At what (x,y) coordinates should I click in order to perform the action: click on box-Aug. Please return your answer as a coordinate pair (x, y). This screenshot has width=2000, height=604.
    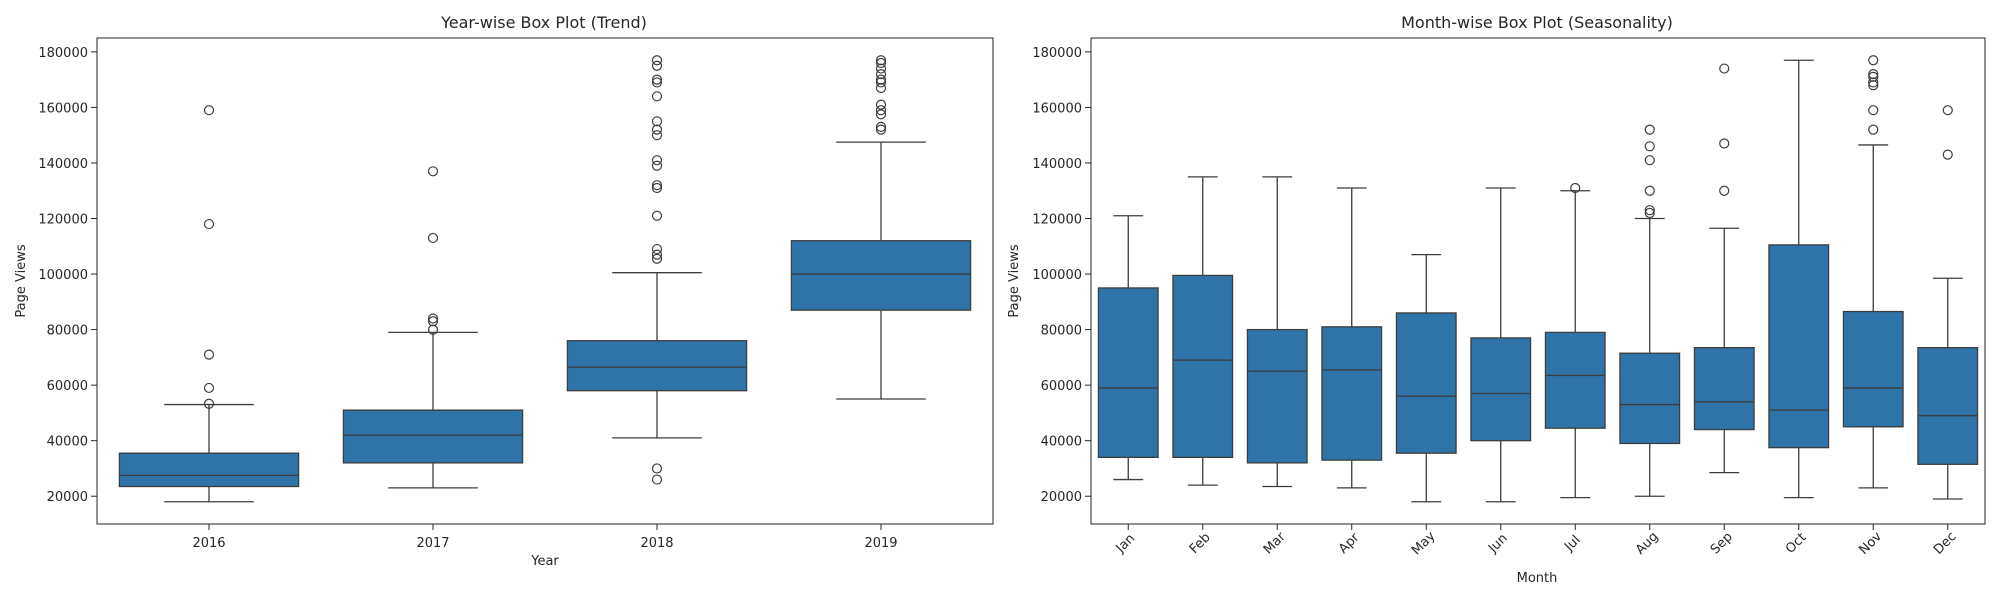
    Looking at the image, I should click on (1650, 310).